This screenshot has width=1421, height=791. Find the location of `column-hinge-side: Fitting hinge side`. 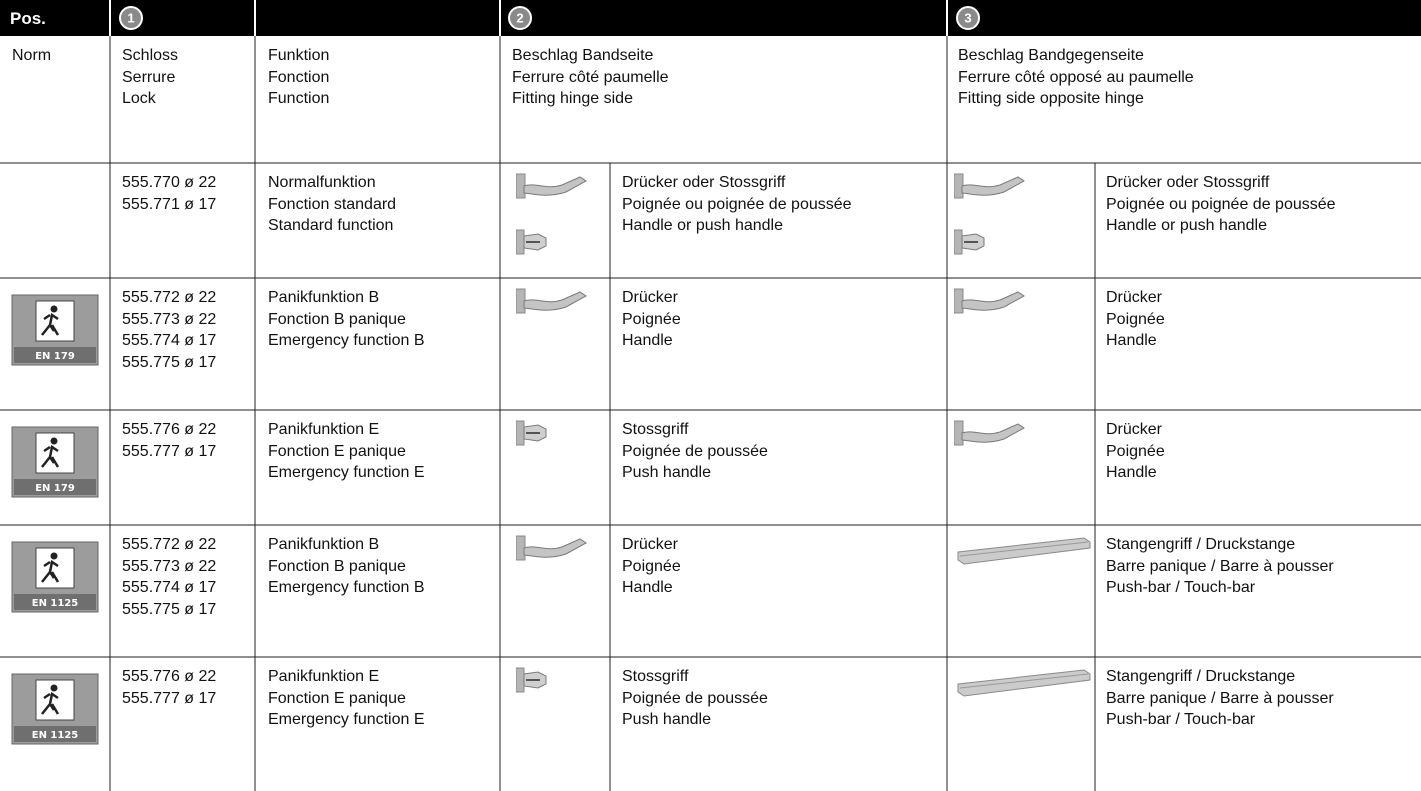

column-hinge-side: Fitting hinge side is located at coordinates (572, 98).